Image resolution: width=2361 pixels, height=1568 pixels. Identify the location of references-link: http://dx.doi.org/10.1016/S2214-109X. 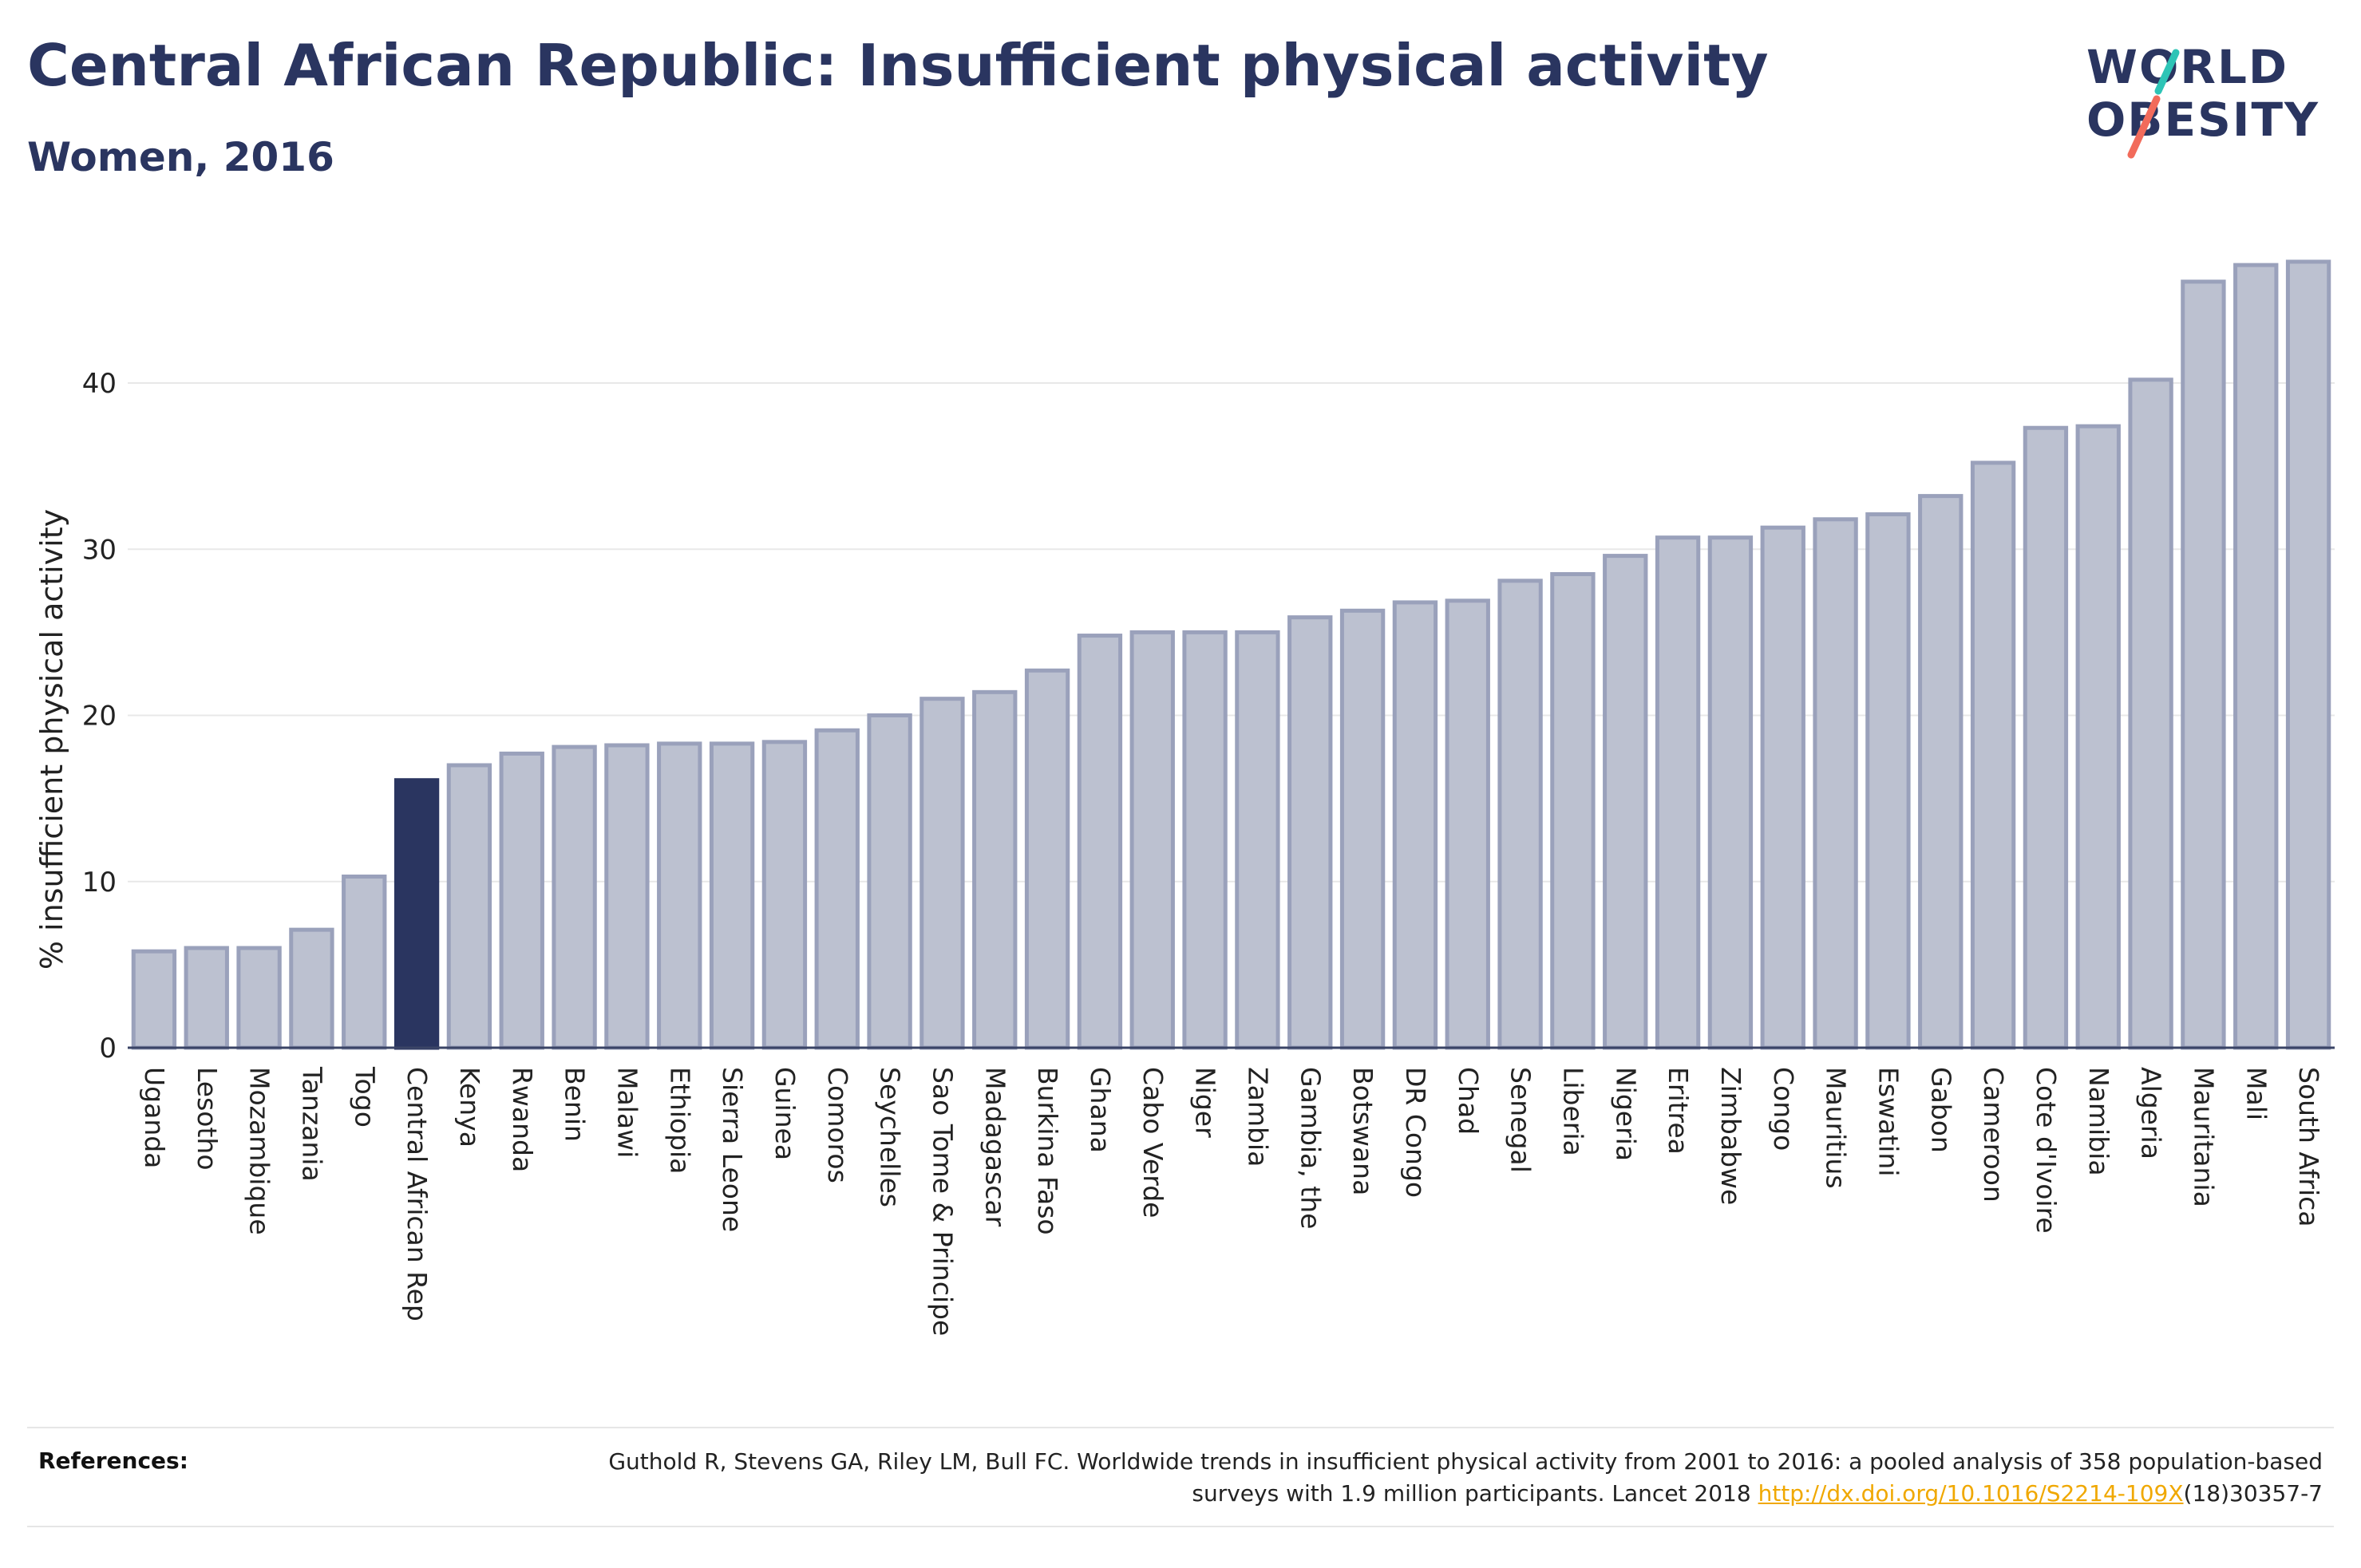
(1971, 1493).